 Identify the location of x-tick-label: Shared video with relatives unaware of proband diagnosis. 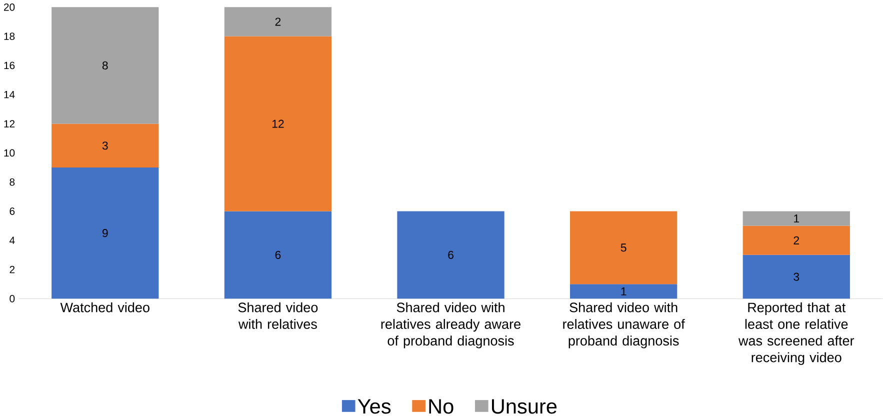
(624, 325).